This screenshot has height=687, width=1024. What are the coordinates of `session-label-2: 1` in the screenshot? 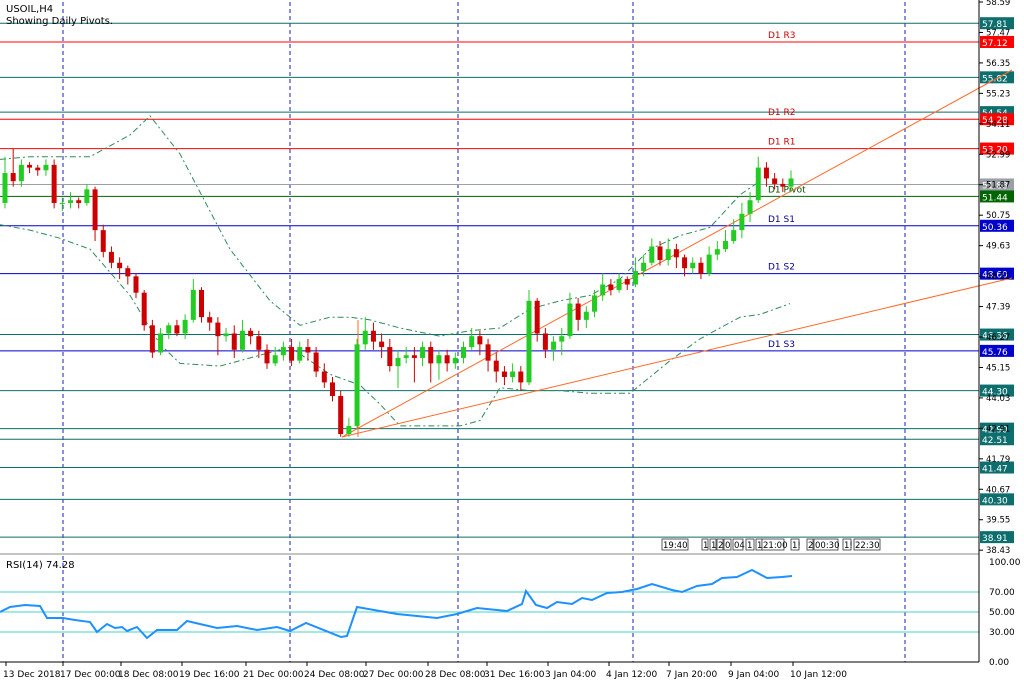 It's located at (713, 546).